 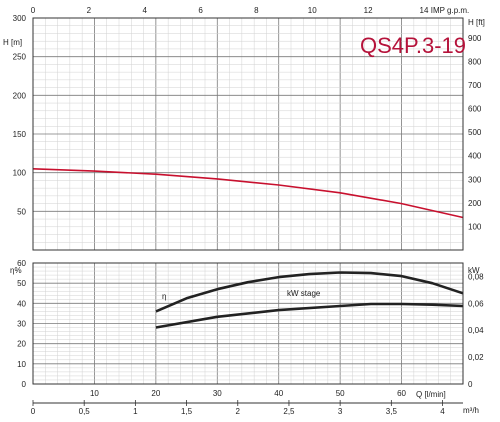 I want to click on top-axis-unit: IMP g.p.m., so click(x=450, y=10).